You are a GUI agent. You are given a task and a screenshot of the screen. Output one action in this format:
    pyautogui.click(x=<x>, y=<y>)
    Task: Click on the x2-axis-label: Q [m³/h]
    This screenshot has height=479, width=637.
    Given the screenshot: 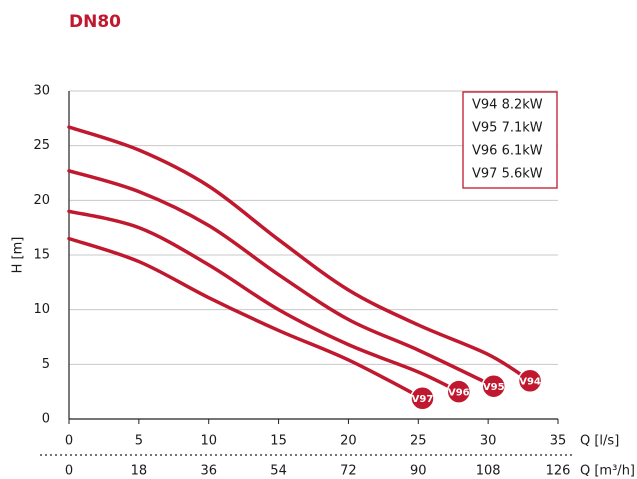 What is the action you would take?
    pyautogui.click(x=607, y=471)
    